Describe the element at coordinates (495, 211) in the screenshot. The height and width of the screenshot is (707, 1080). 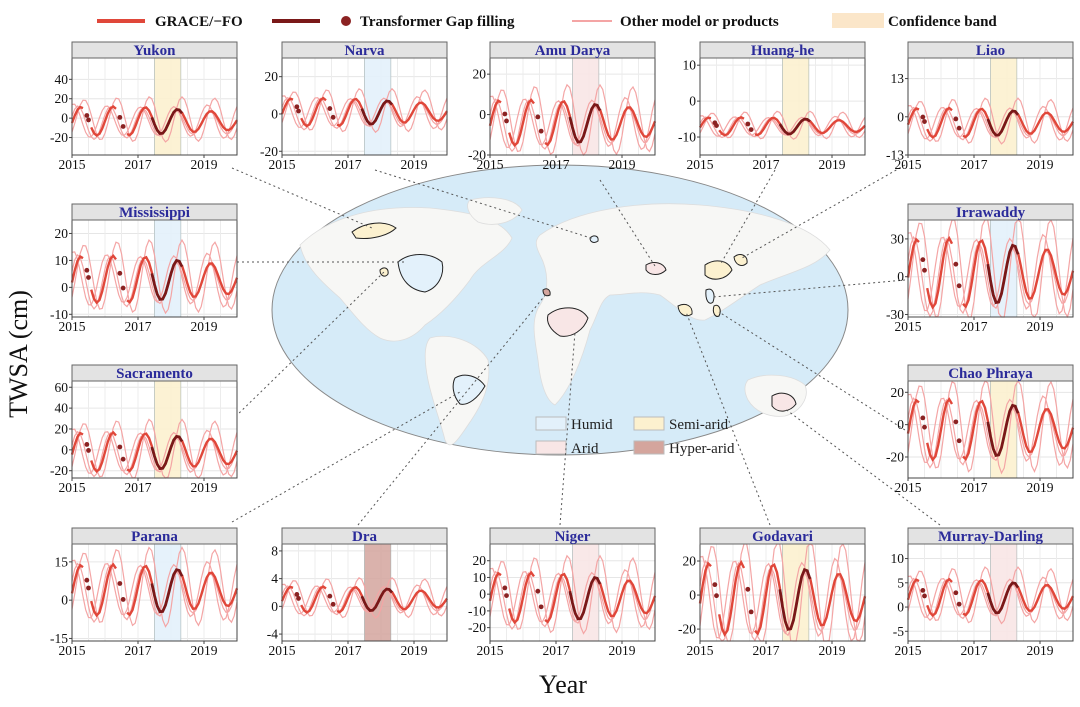
I see `greenland-land` at that location.